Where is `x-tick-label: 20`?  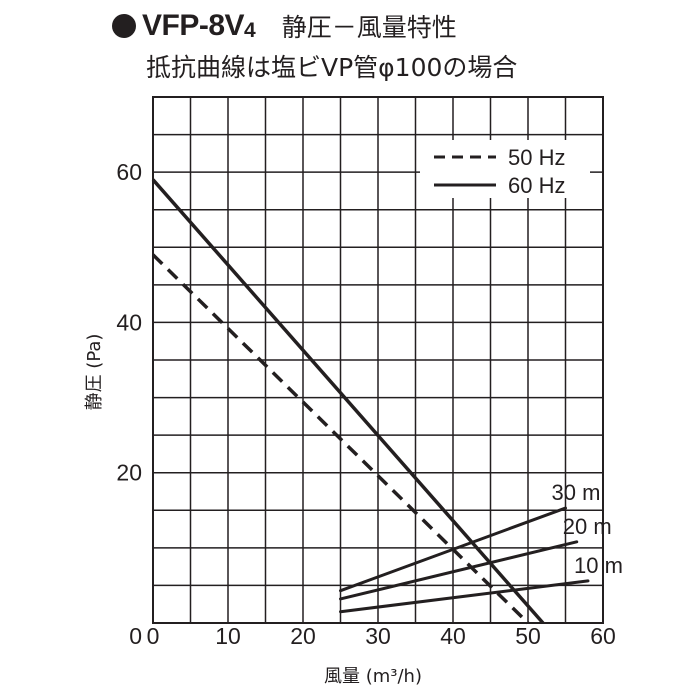 x-tick-label: 20 is located at coordinates (303, 636).